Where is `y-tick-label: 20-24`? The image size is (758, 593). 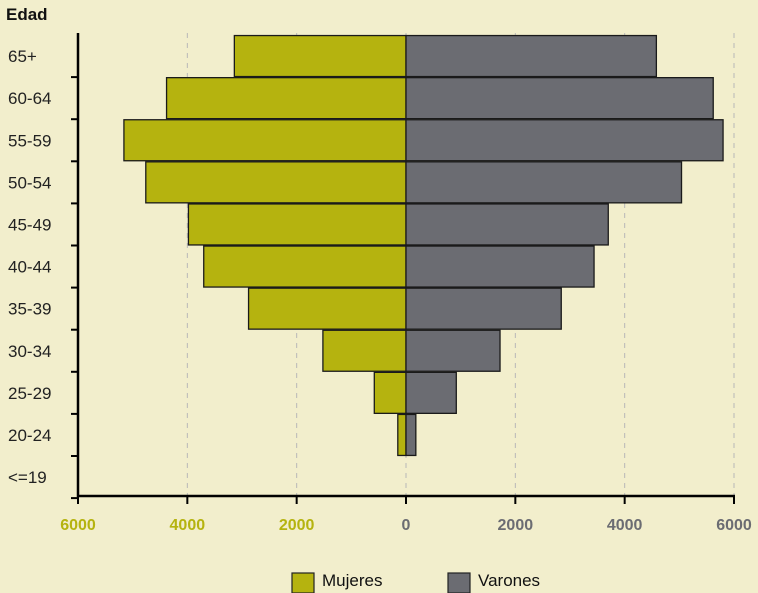
y-tick-label: 20-24 is located at coordinates (29, 435).